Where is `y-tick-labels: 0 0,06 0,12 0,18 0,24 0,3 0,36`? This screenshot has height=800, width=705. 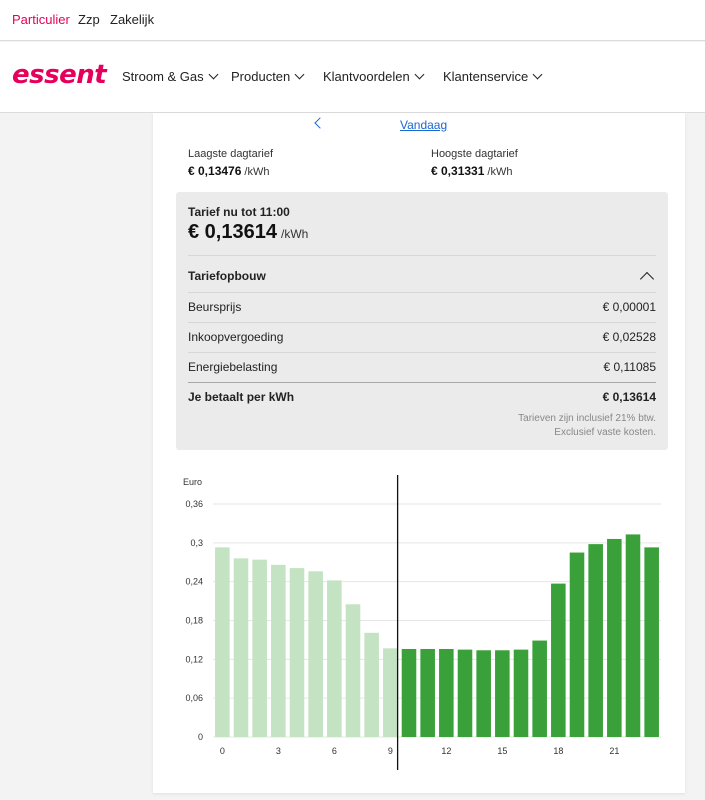 y-tick-labels: 0 0,06 0,12 0,18 0,24 0,3 0,36 is located at coordinates (194, 620).